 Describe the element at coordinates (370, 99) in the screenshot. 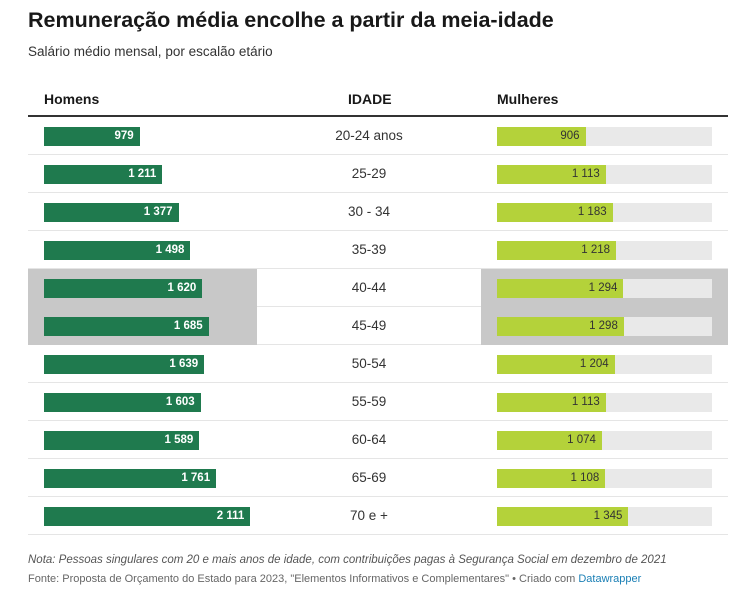

I see `column-header-age: IDADE` at that location.